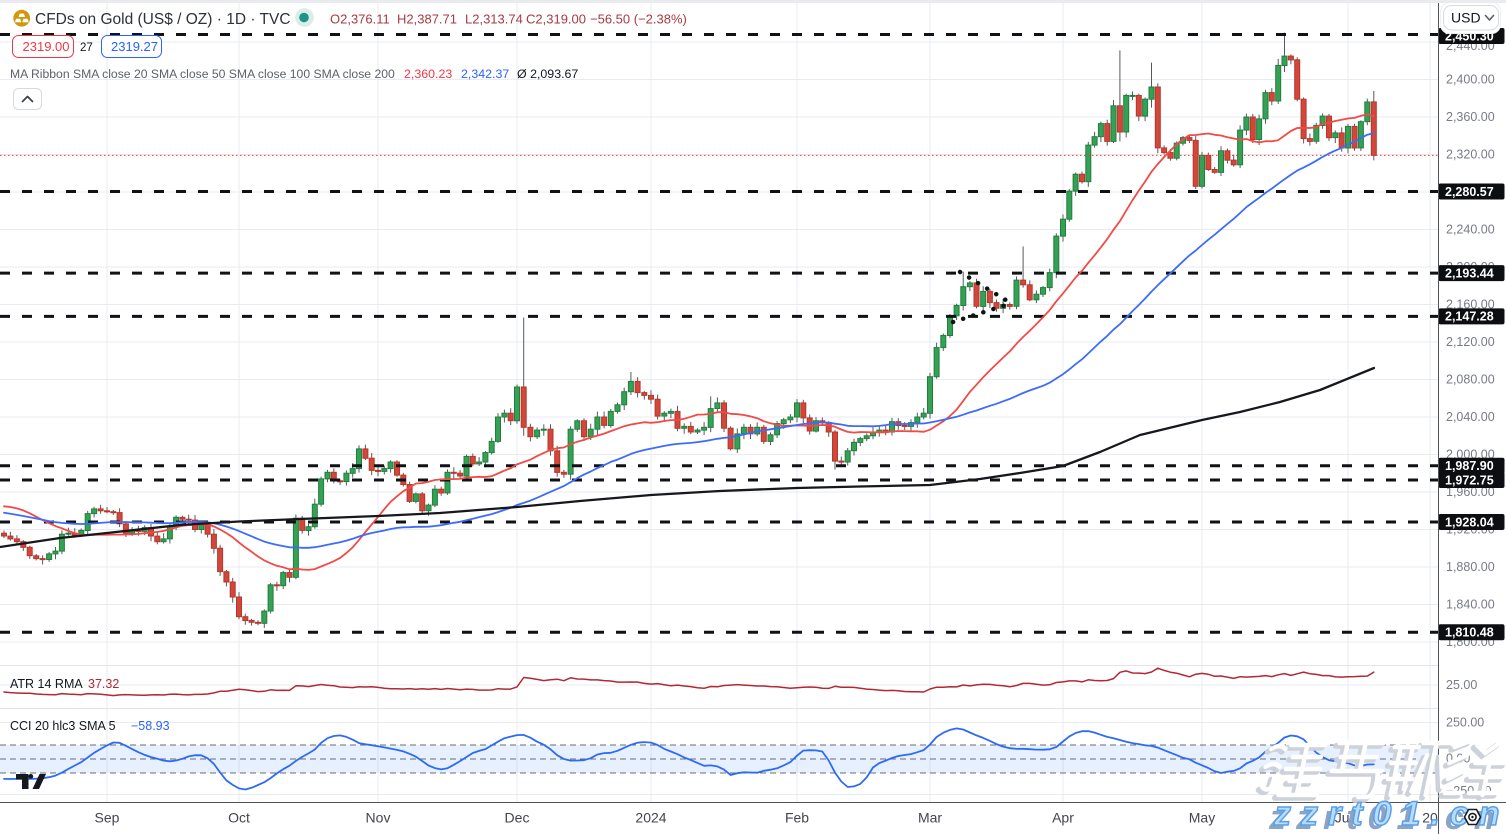 This screenshot has height=834, width=1506. I want to click on svg-text: 2319.00, so click(46, 46).